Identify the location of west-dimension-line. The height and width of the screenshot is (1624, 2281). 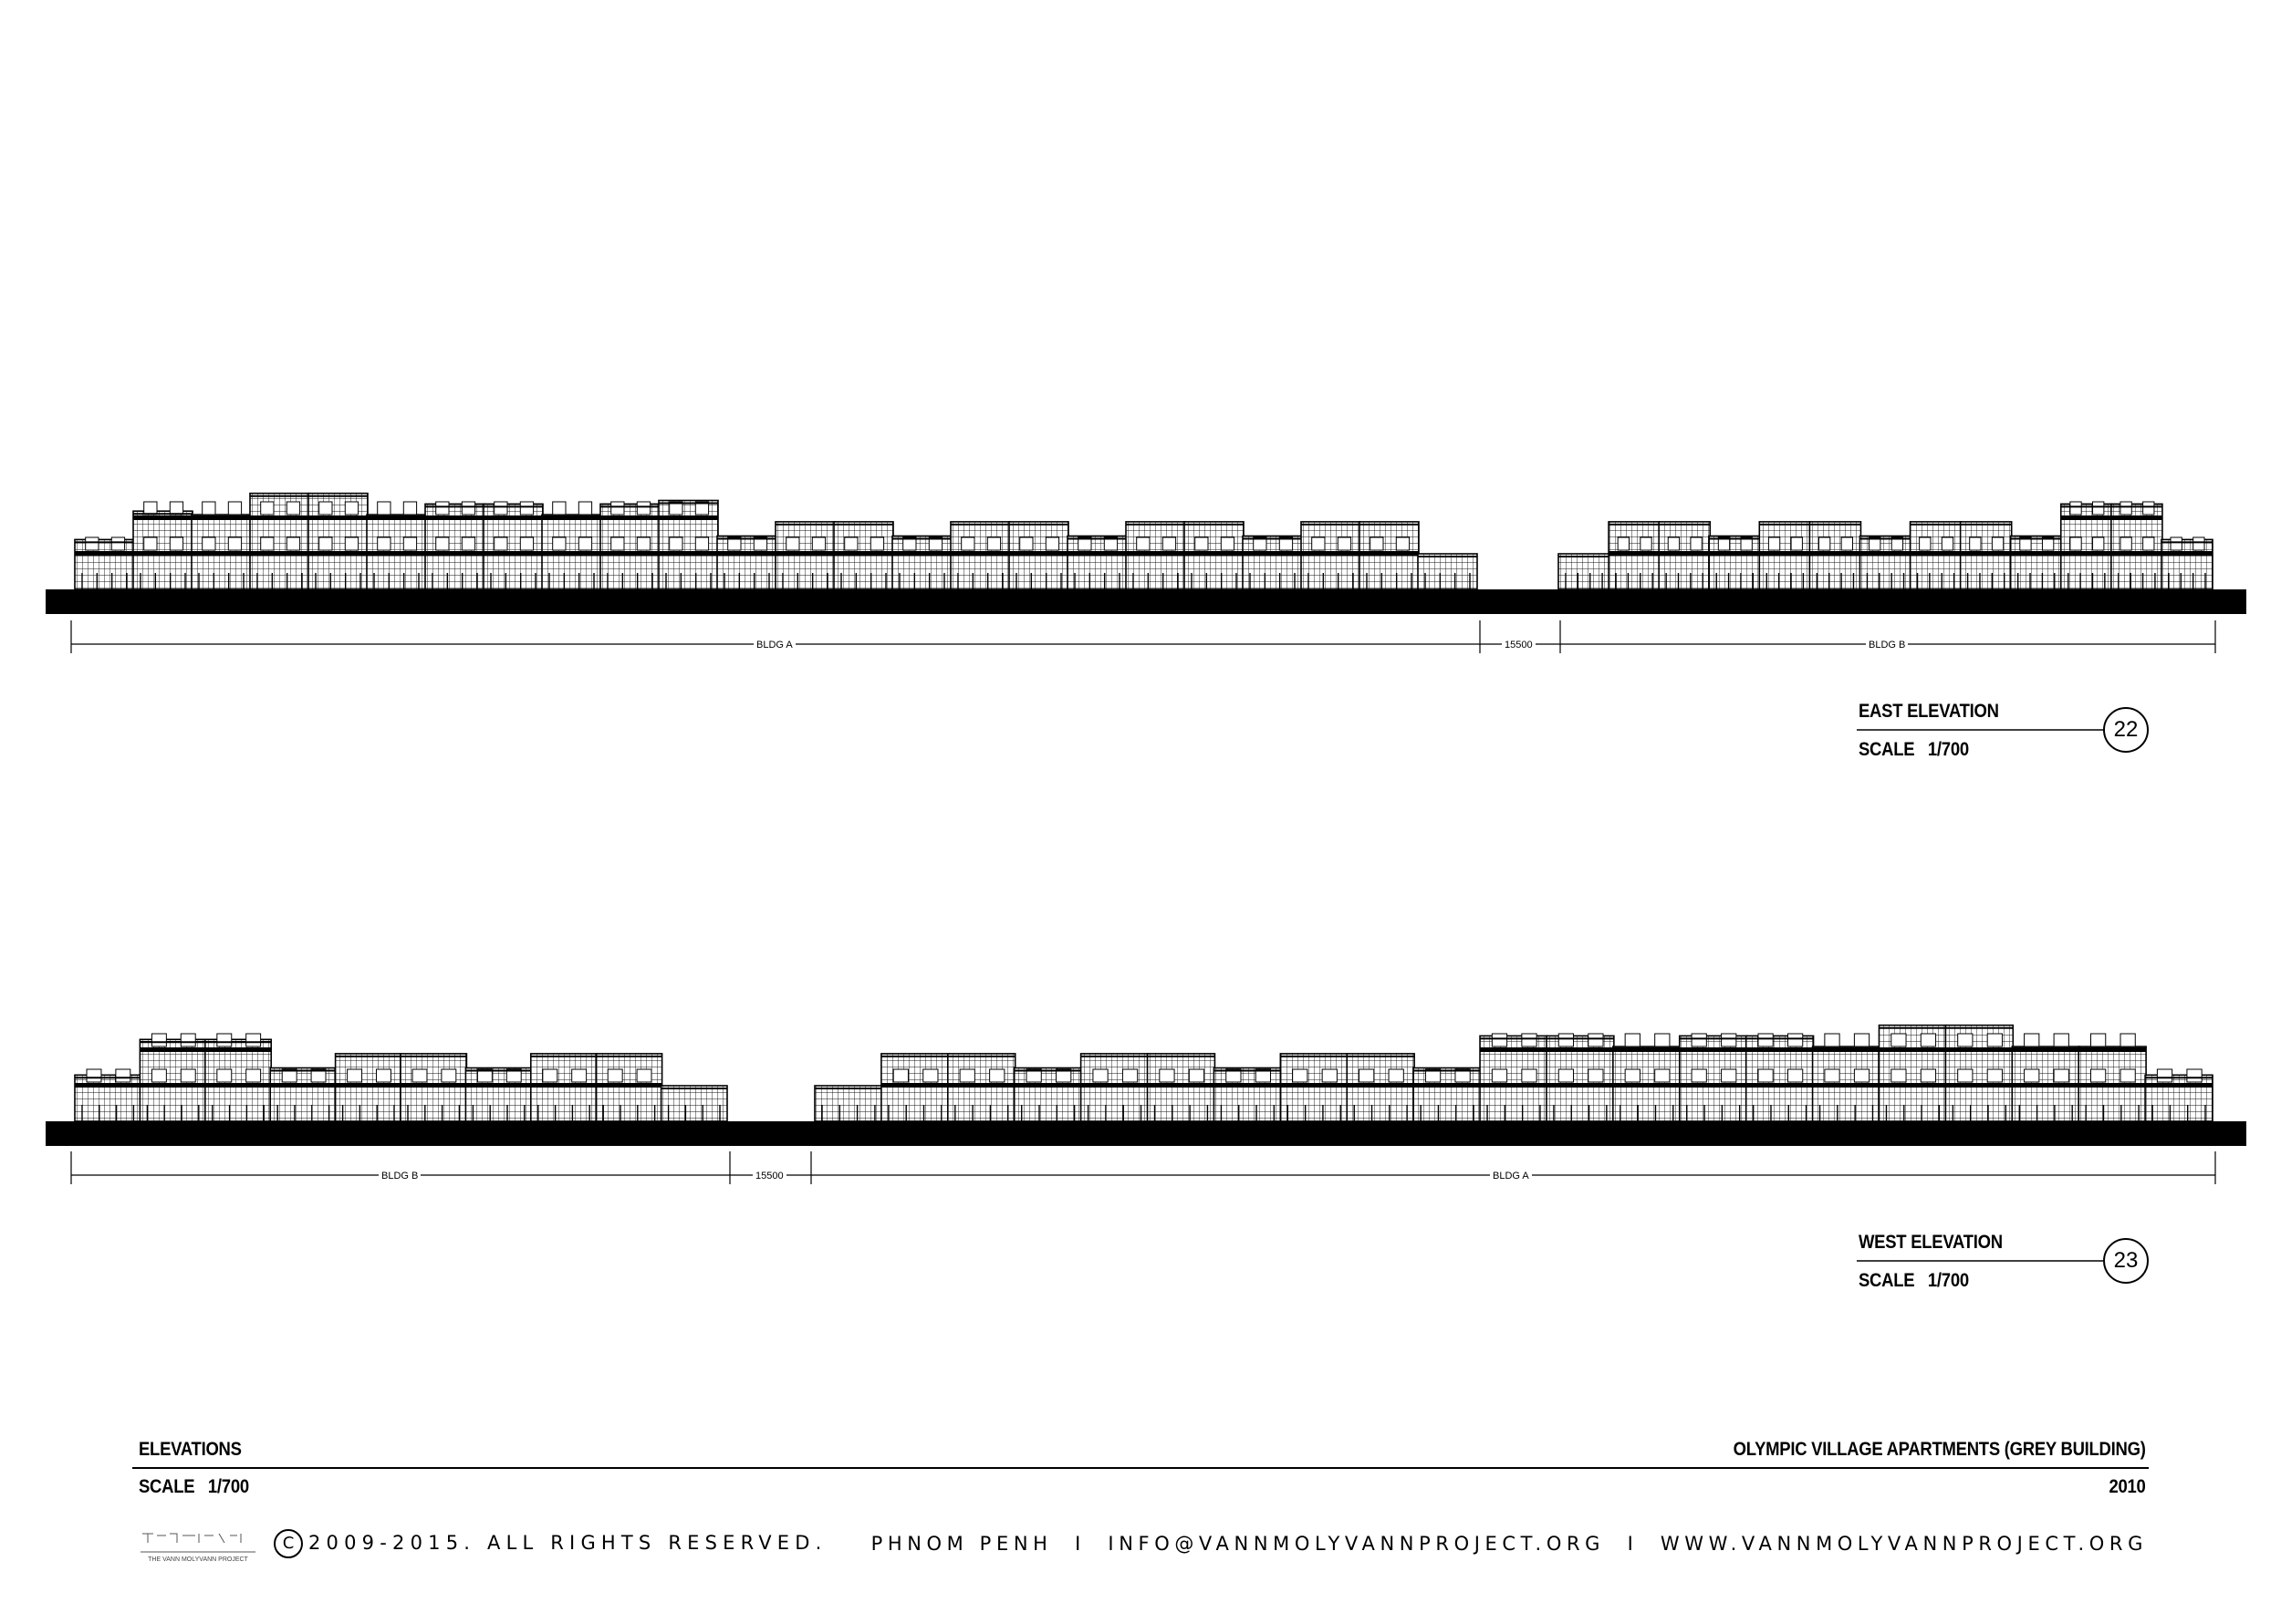
(1143, 1167).